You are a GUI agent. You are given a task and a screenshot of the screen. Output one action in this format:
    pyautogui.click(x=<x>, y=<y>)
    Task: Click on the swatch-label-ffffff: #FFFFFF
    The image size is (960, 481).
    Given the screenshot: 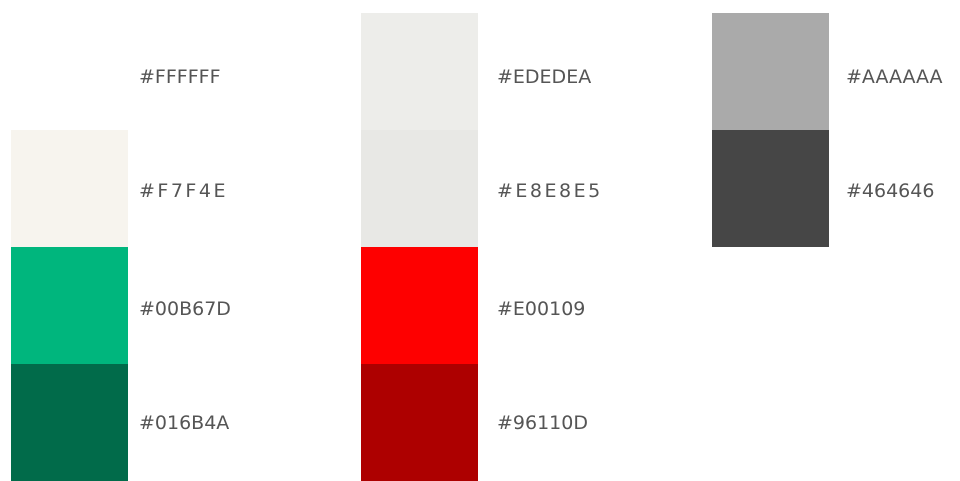 What is the action you would take?
    pyautogui.click(x=180, y=77)
    